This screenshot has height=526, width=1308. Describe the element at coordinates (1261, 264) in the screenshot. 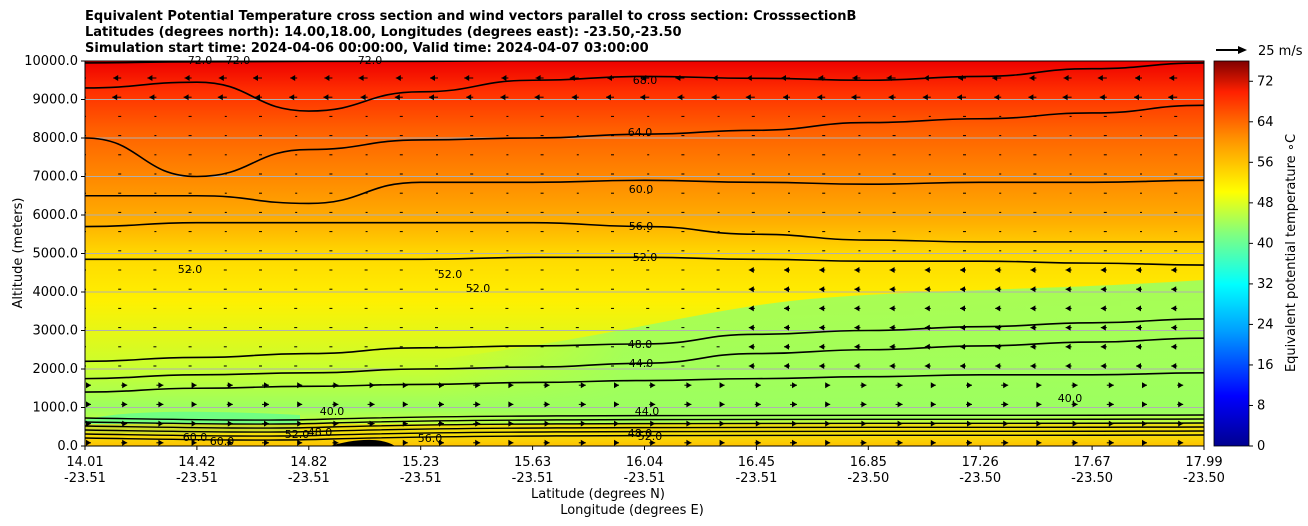

I see `colorbar-ticks: 0 8 16 24 32 40 48 56 64 72` at that location.